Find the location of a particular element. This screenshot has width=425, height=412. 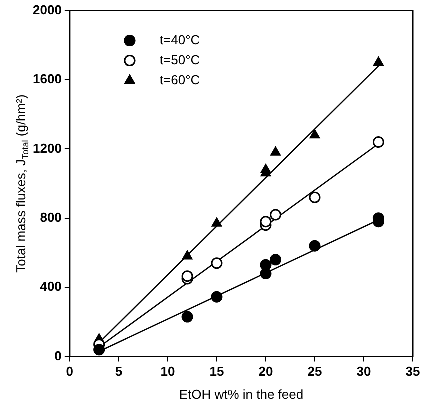

x-tick-label: 0 is located at coordinates (70, 372).